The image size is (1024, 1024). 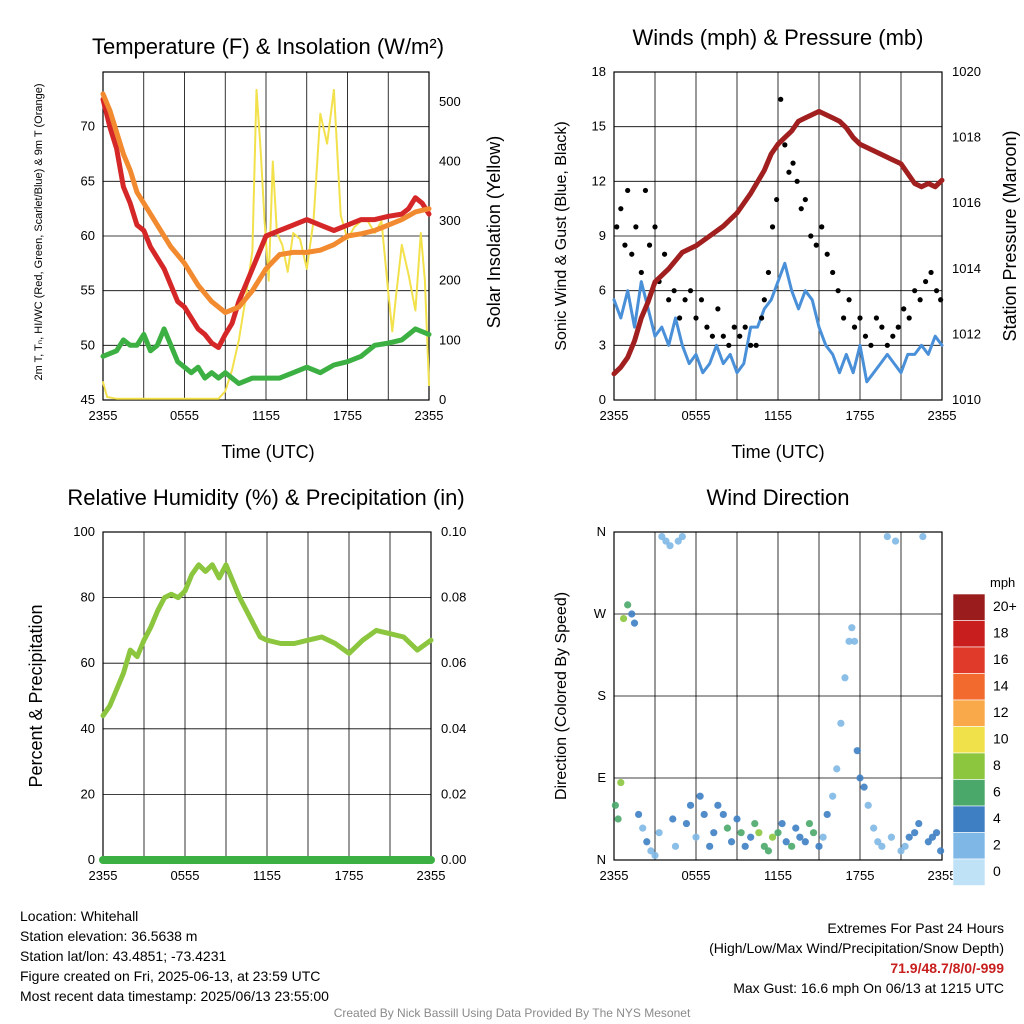 What do you see at coordinates (966, 333) in the screenshot?
I see `wind-ytick-right-label: 1012` at bounding box center [966, 333].